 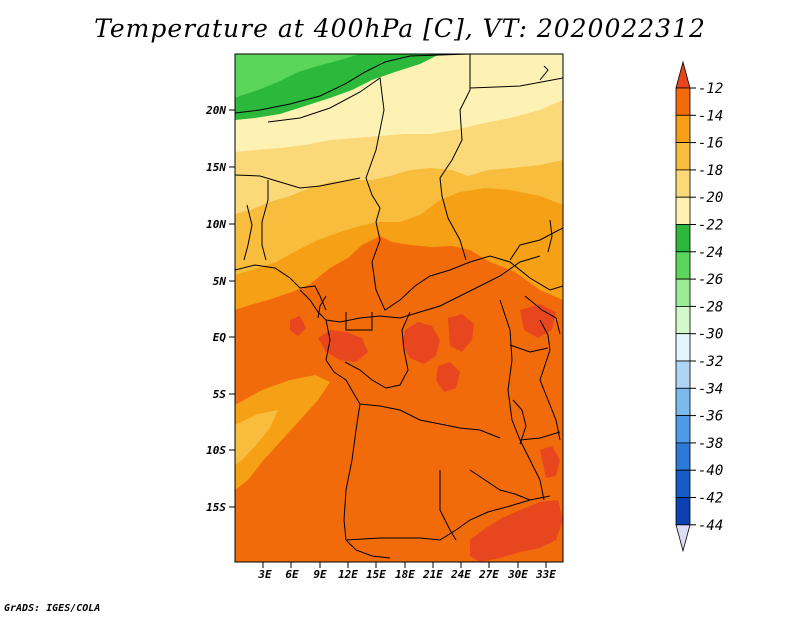 What do you see at coordinates (710, 116) in the screenshot?
I see `colorbar-label: -14` at bounding box center [710, 116].